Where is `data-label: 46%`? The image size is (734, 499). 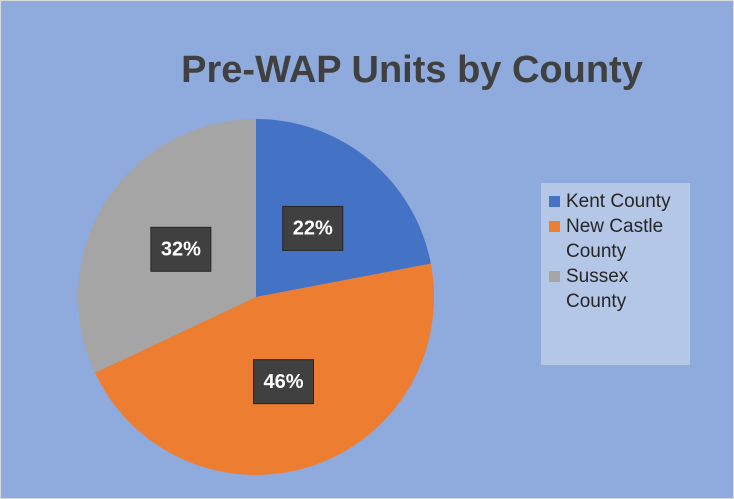 data-label: 46% is located at coordinates (283, 382).